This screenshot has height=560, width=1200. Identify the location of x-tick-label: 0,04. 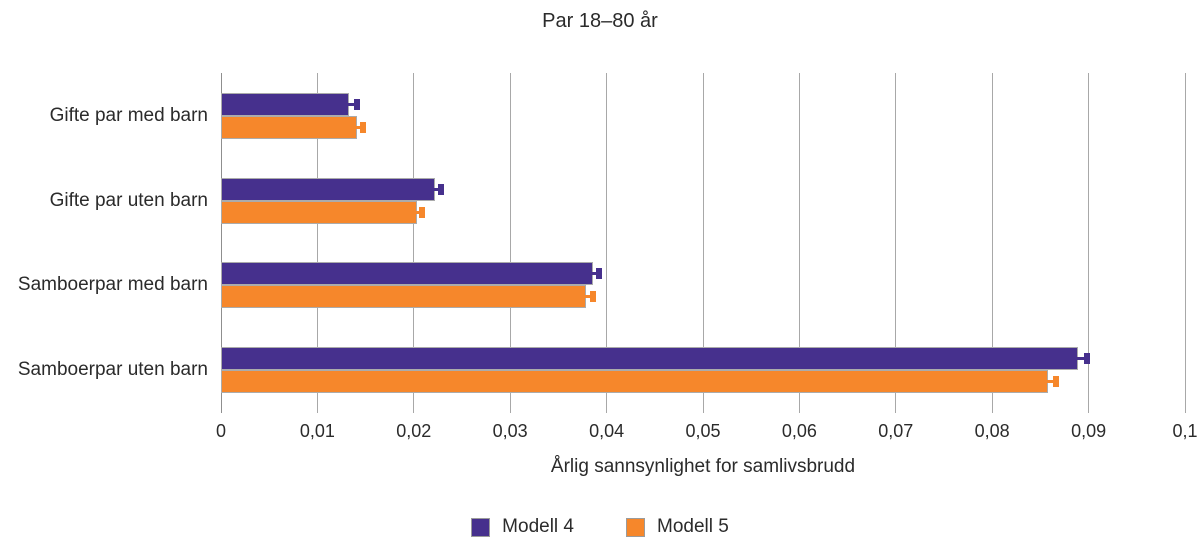
(607, 431).